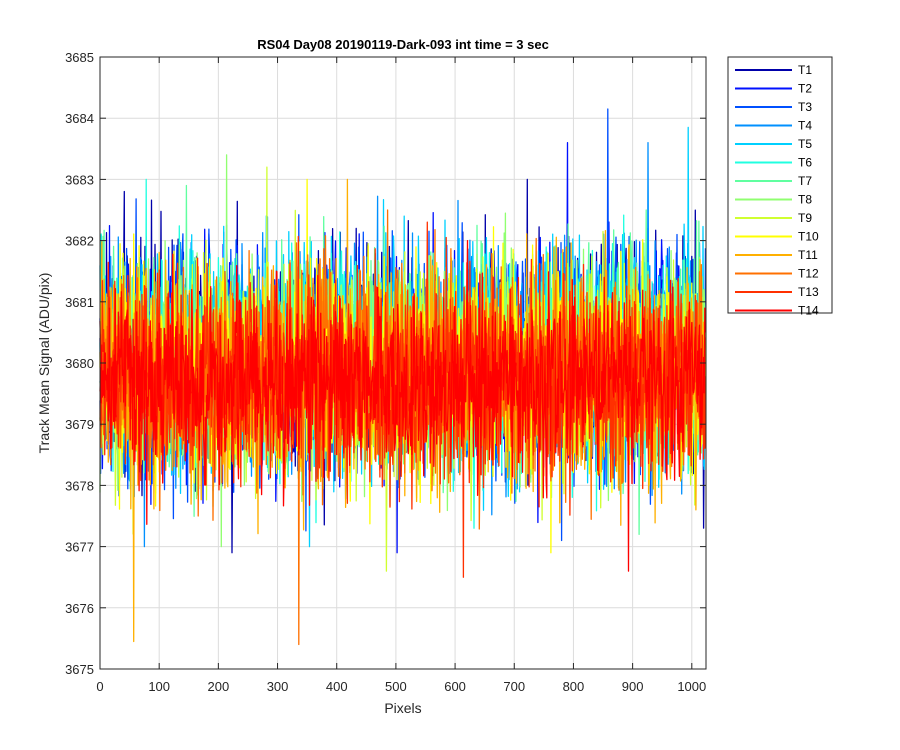  Describe the element at coordinates (79, 57) in the screenshot. I see `y-tick-label: 3685` at that location.